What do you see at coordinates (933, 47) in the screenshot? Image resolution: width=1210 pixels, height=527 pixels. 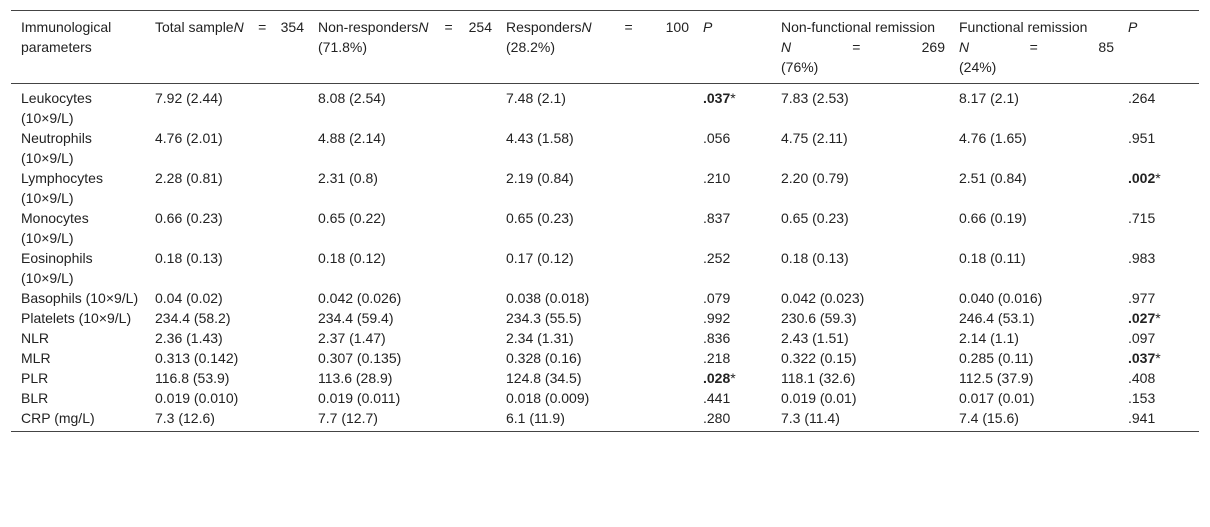 I see `header-nonfunc-n: 269` at bounding box center [933, 47].